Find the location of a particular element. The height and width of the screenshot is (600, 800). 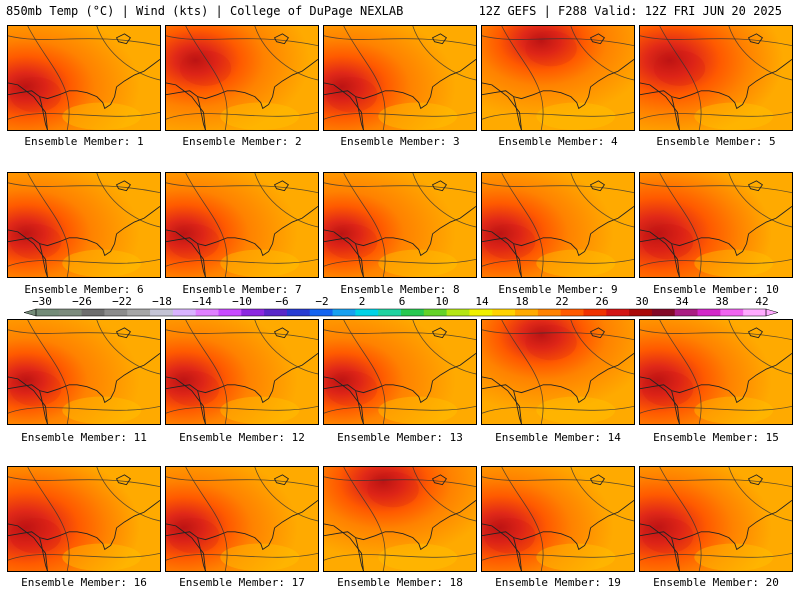

ensemble-member-label: Ensemble Member: 16 is located at coordinates (84, 582).